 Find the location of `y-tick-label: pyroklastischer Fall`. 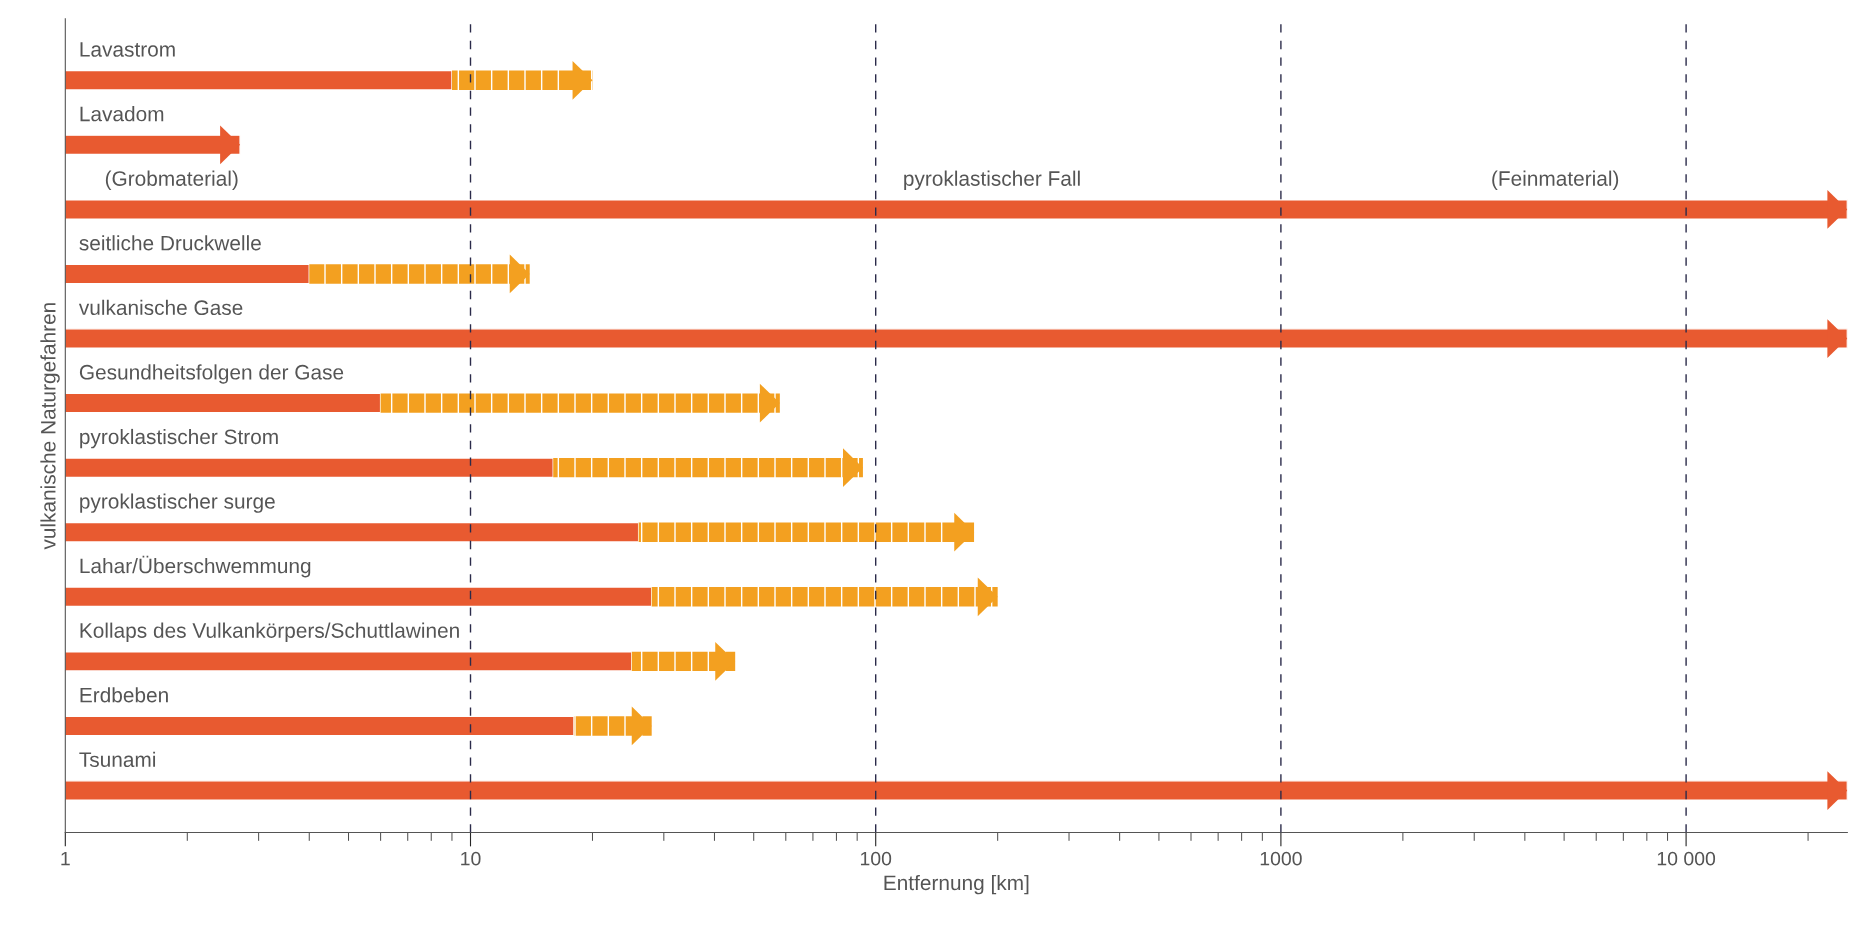

y-tick-label: pyroklastischer Fall is located at coordinates (992, 180).